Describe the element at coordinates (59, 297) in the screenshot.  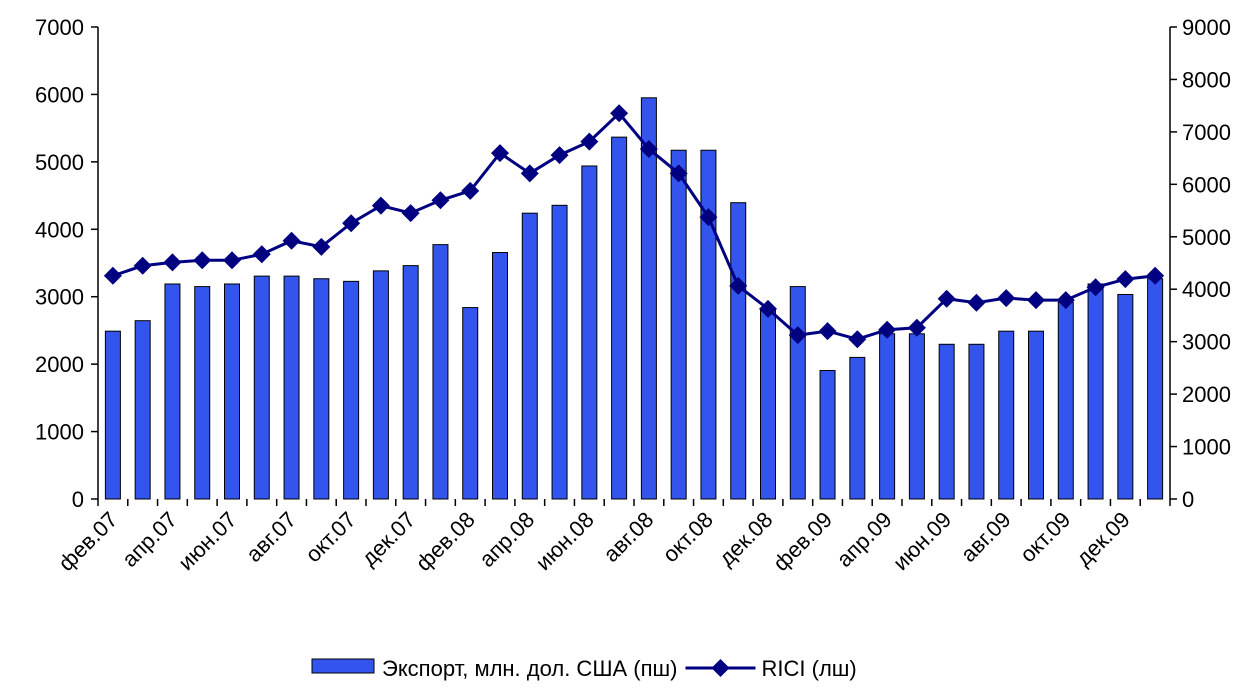
I see `y-tick-label: 3000` at that location.